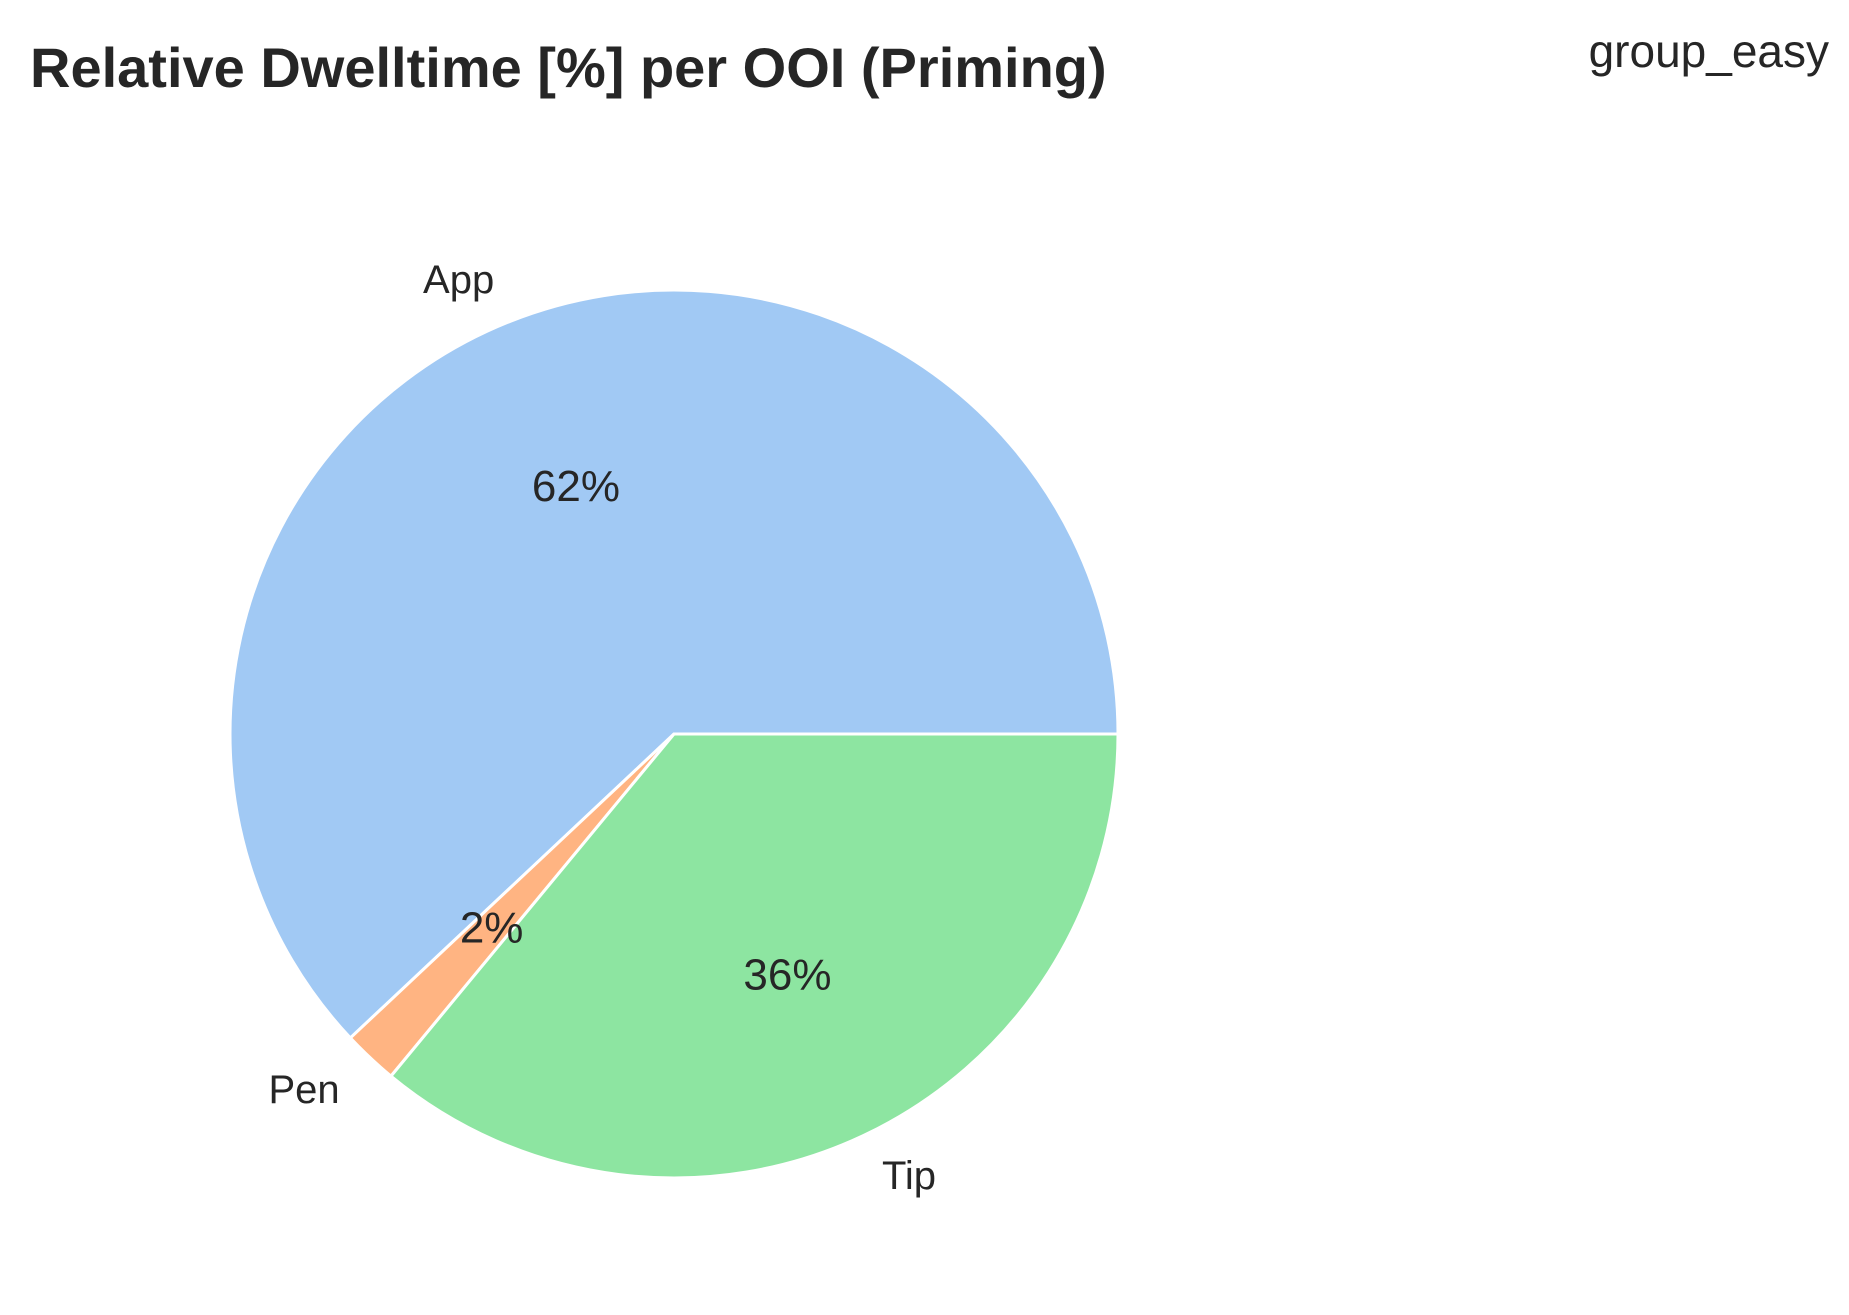  I want to click on slice-pct-app: 62%, so click(576, 486).